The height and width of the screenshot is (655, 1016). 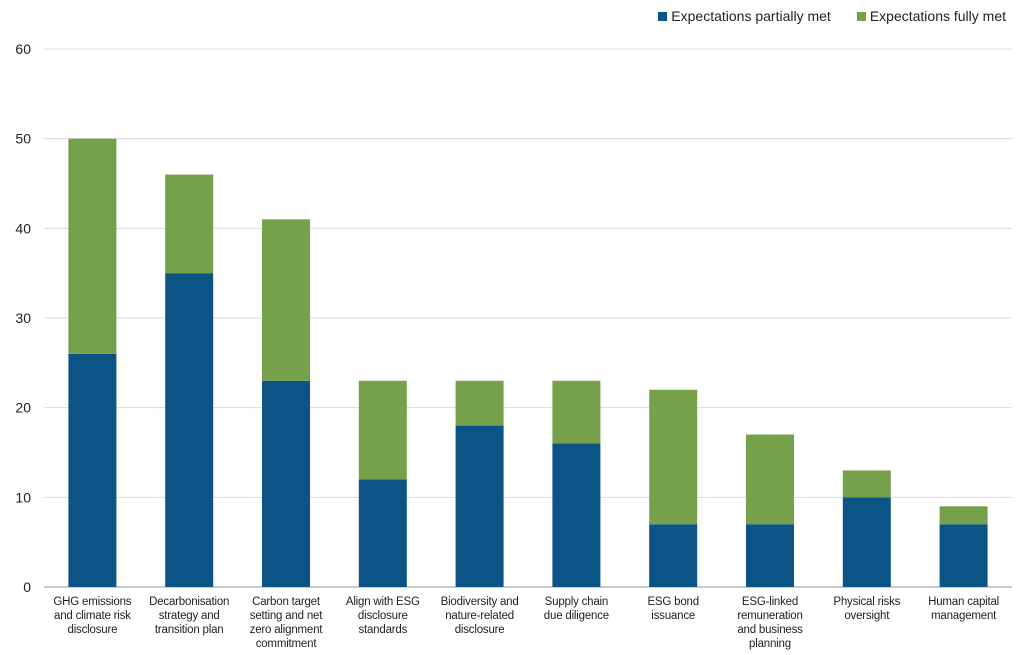 What do you see at coordinates (867, 609) in the screenshot?
I see `x-tick-label: Physical risks oversight` at bounding box center [867, 609].